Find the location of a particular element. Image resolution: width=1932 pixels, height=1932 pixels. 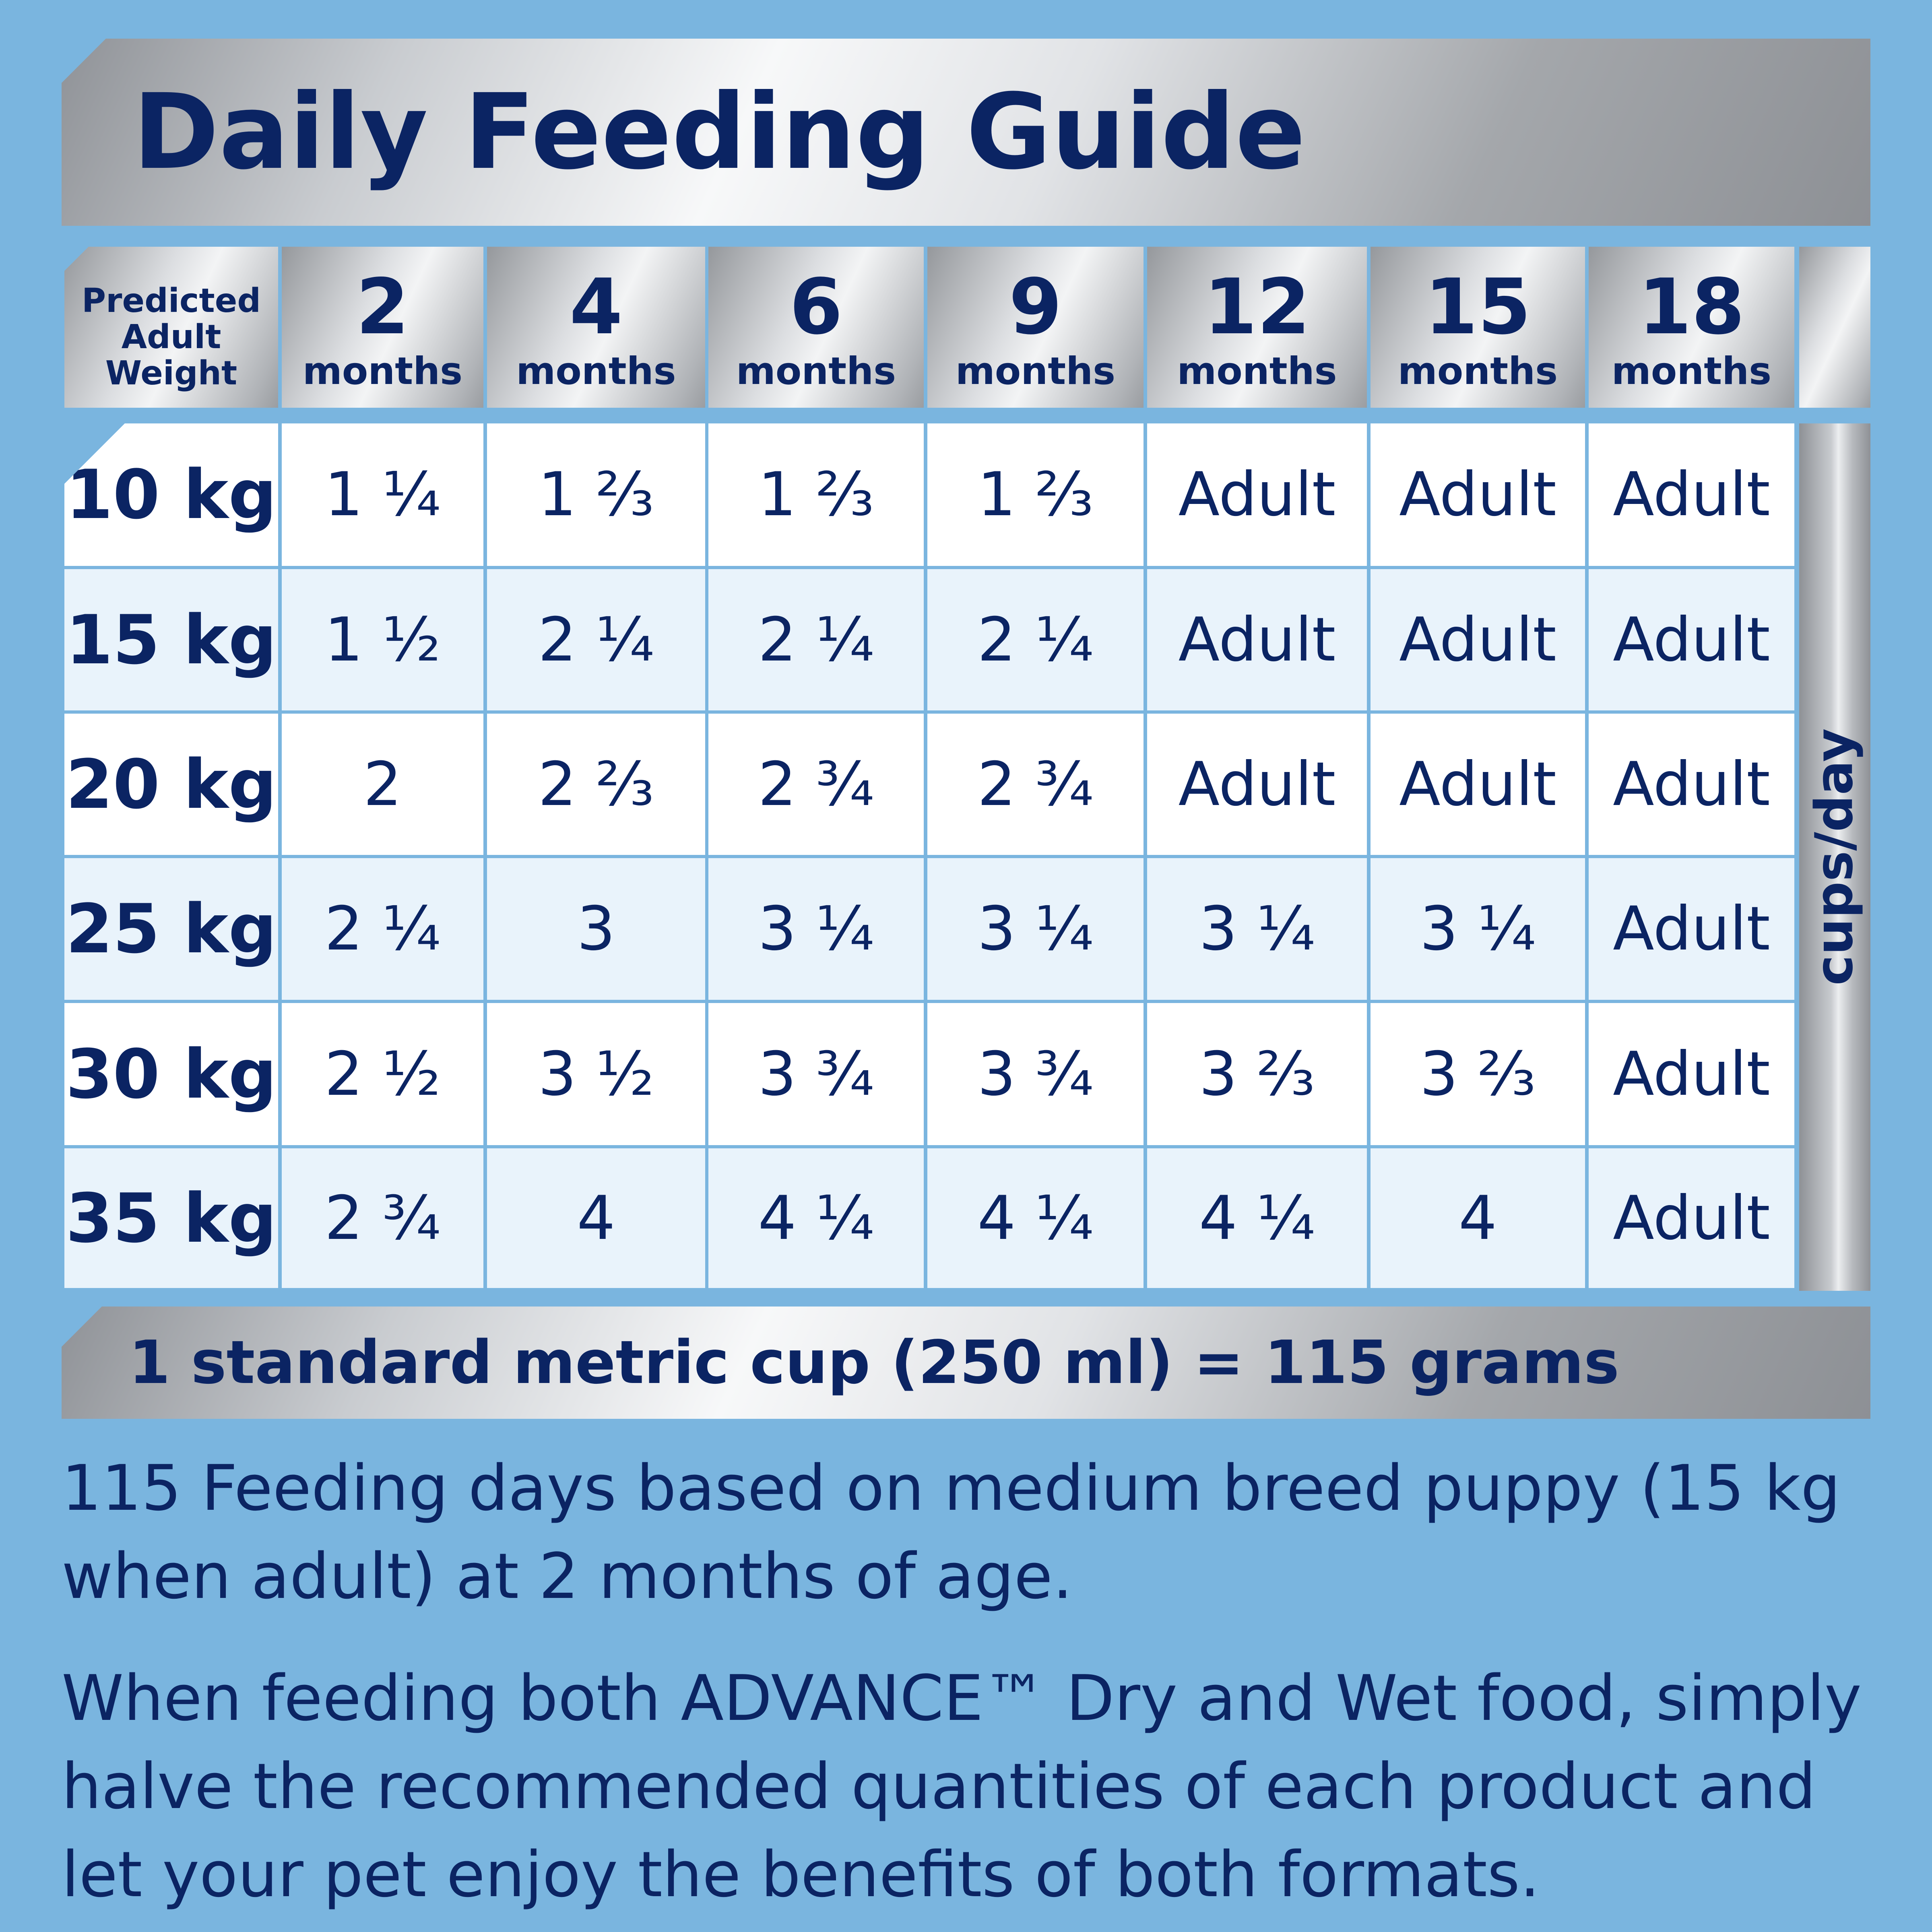

header-age-6-months: 6 months is located at coordinates (816, 327).